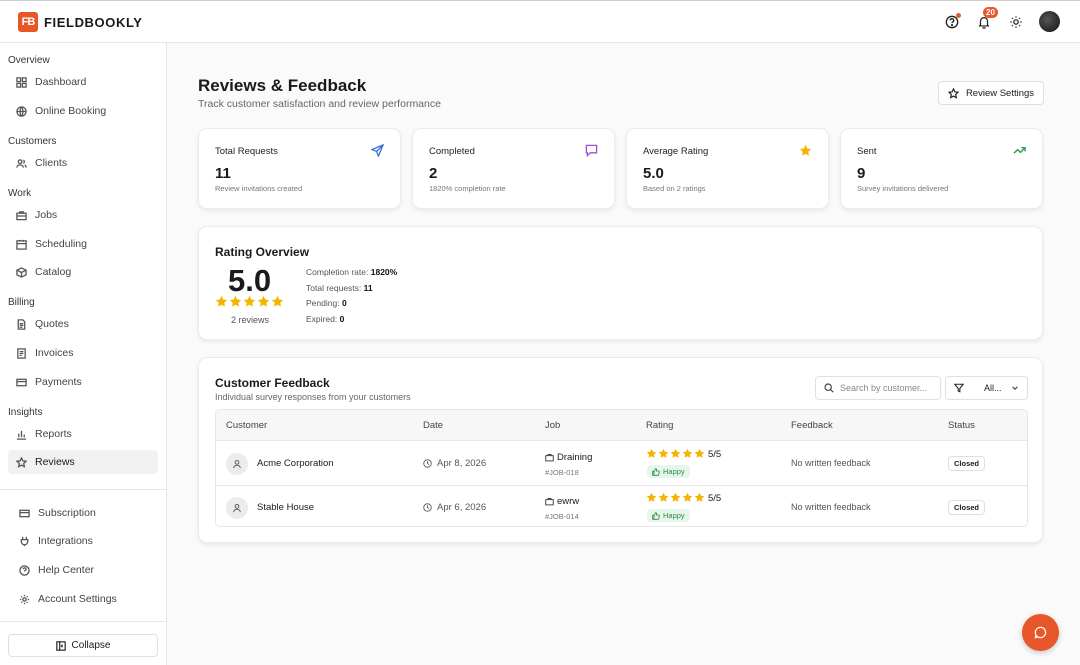 This screenshot has width=1080, height=665. What do you see at coordinates (1016, 22) in the screenshot?
I see `theme-toggle` at bounding box center [1016, 22].